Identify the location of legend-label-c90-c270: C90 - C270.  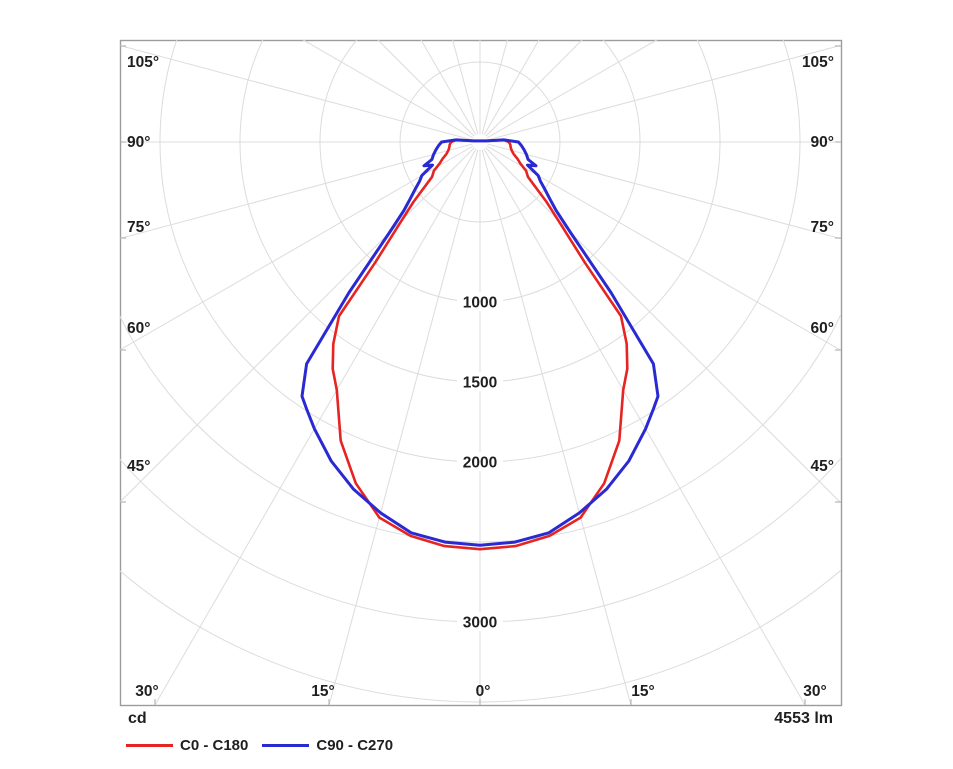
(355, 745).